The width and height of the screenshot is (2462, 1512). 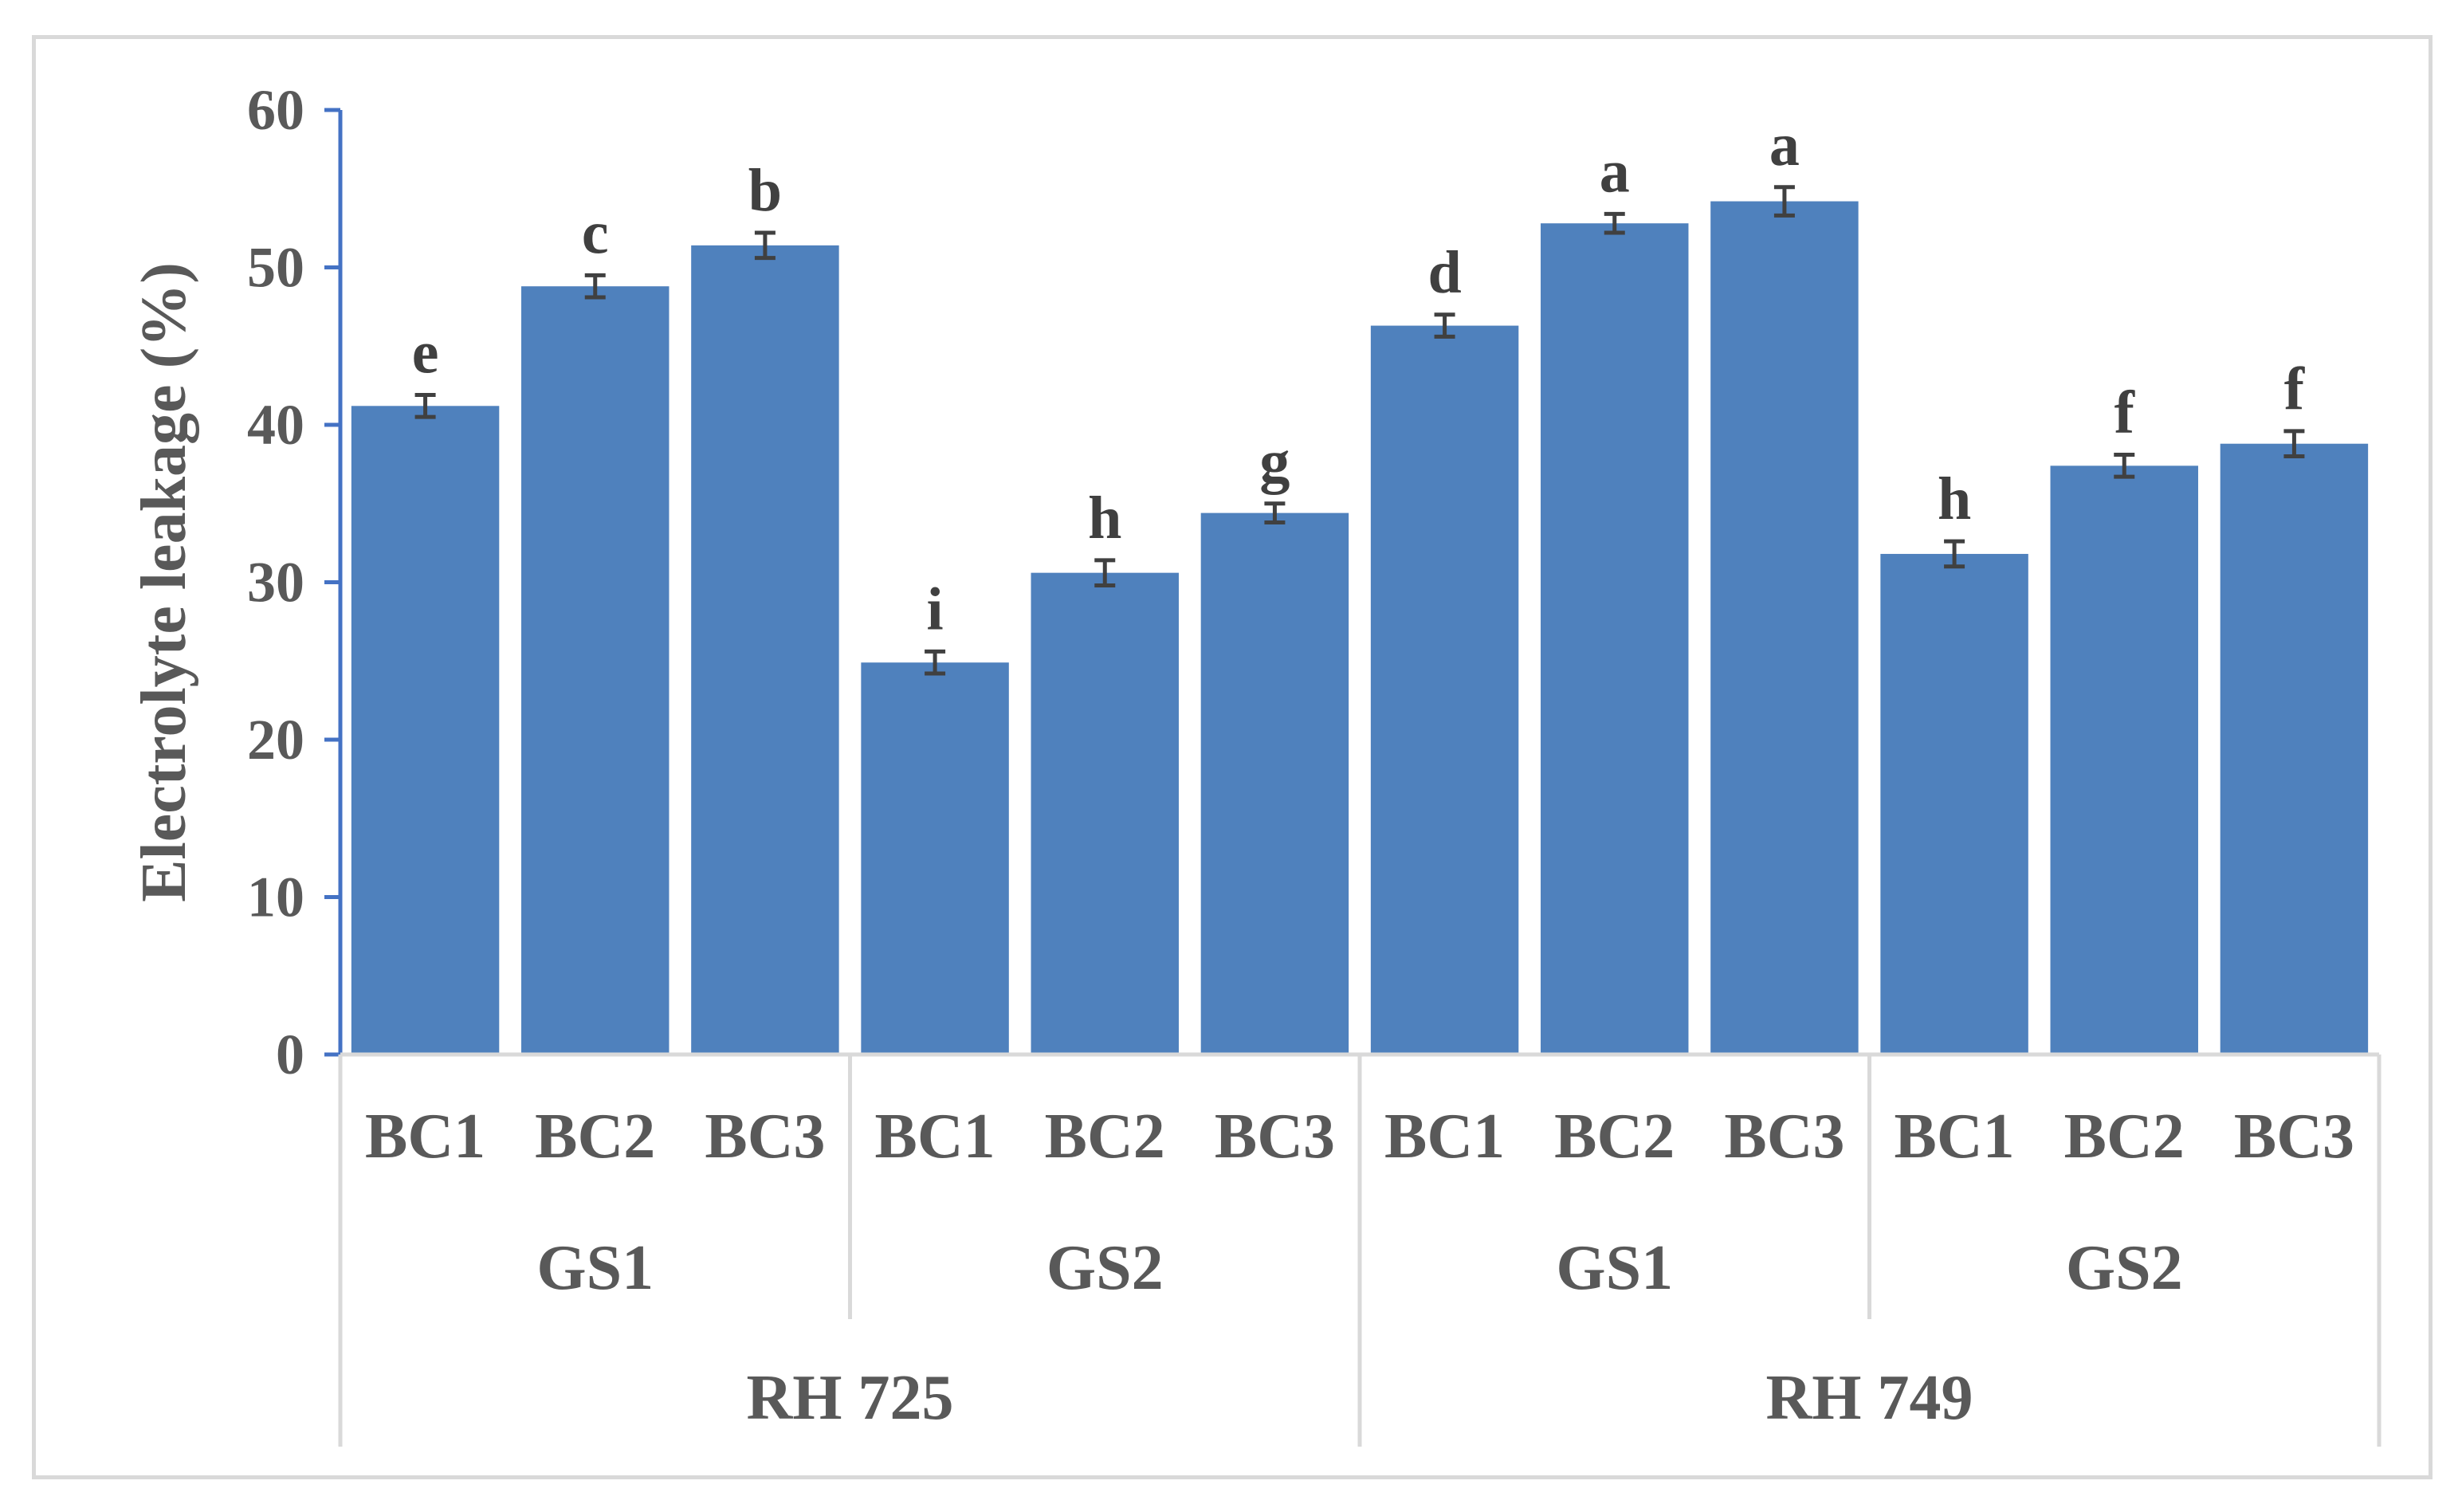 I want to click on y-tick-label: 50, so click(x=275, y=268).